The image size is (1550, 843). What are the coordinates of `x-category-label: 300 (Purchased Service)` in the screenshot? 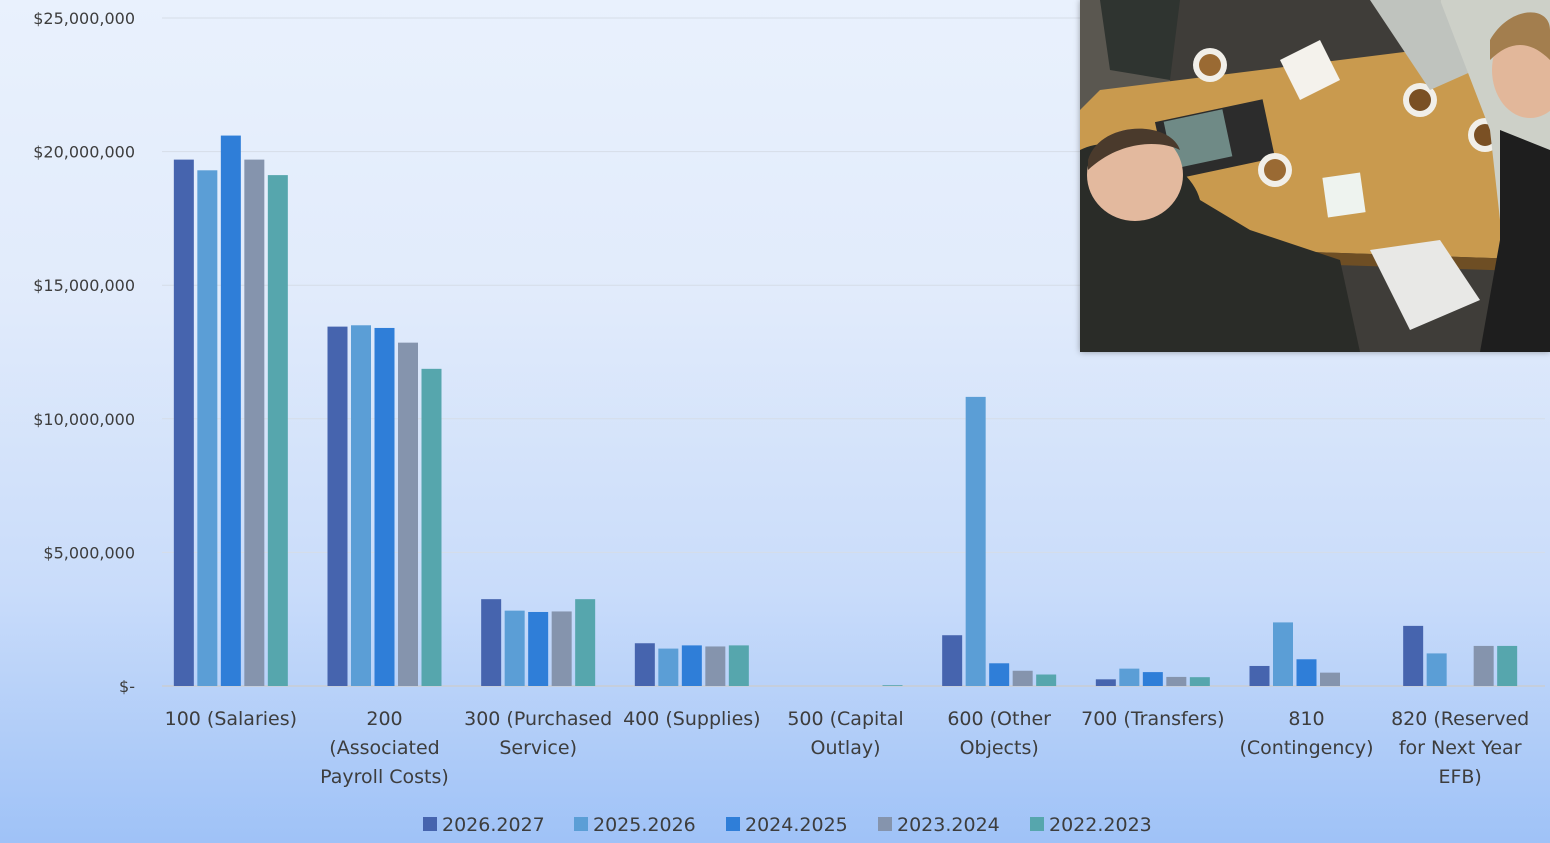 It's located at (538, 733).